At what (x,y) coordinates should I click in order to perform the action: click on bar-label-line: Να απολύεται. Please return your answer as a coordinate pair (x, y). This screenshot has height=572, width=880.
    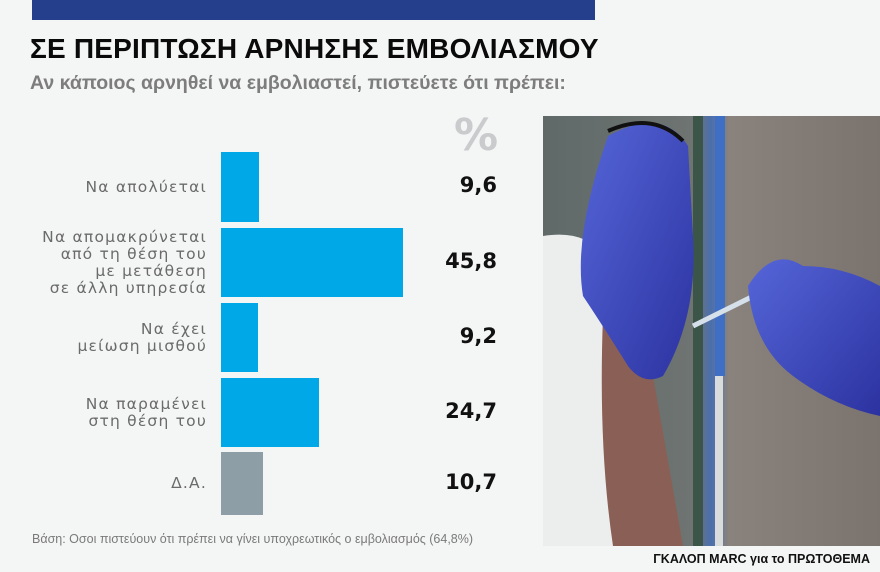
    Looking at the image, I should click on (146, 186).